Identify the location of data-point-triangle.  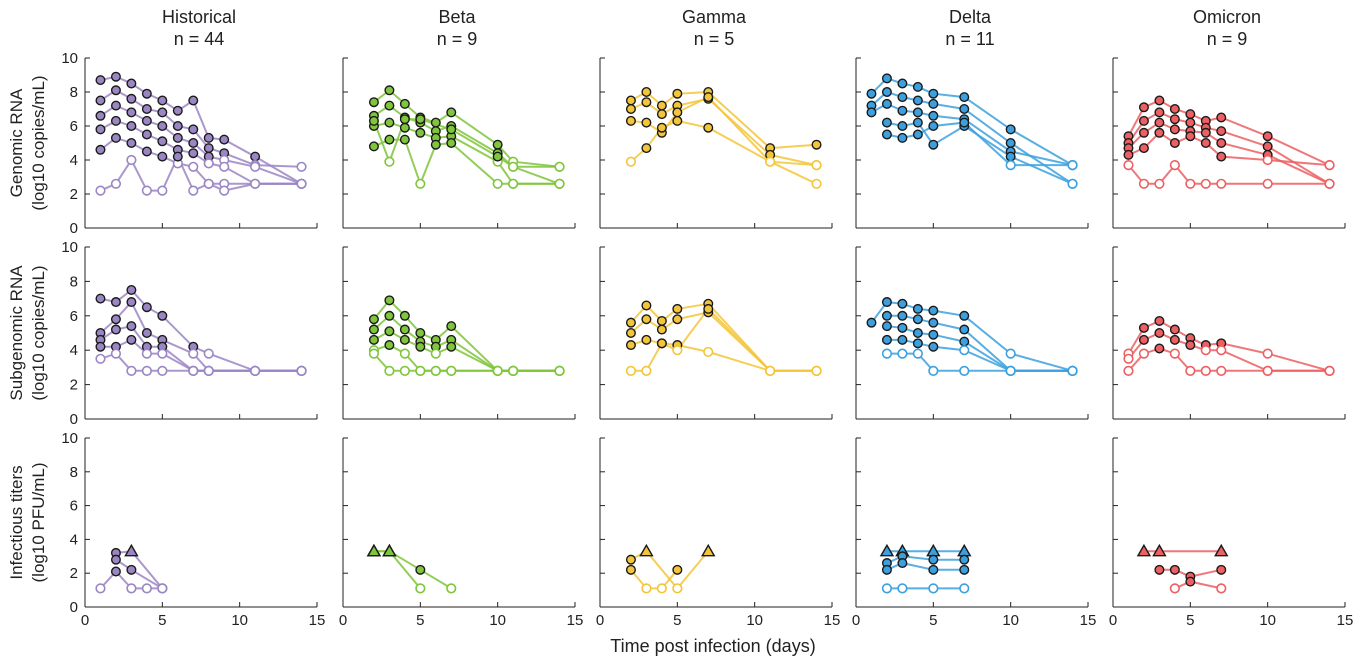
(708, 550).